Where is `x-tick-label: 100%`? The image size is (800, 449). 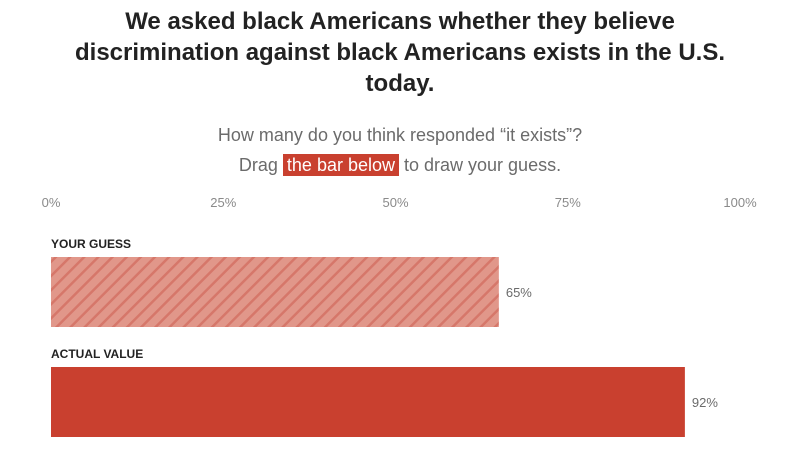
x-tick-label: 100% is located at coordinates (740, 202).